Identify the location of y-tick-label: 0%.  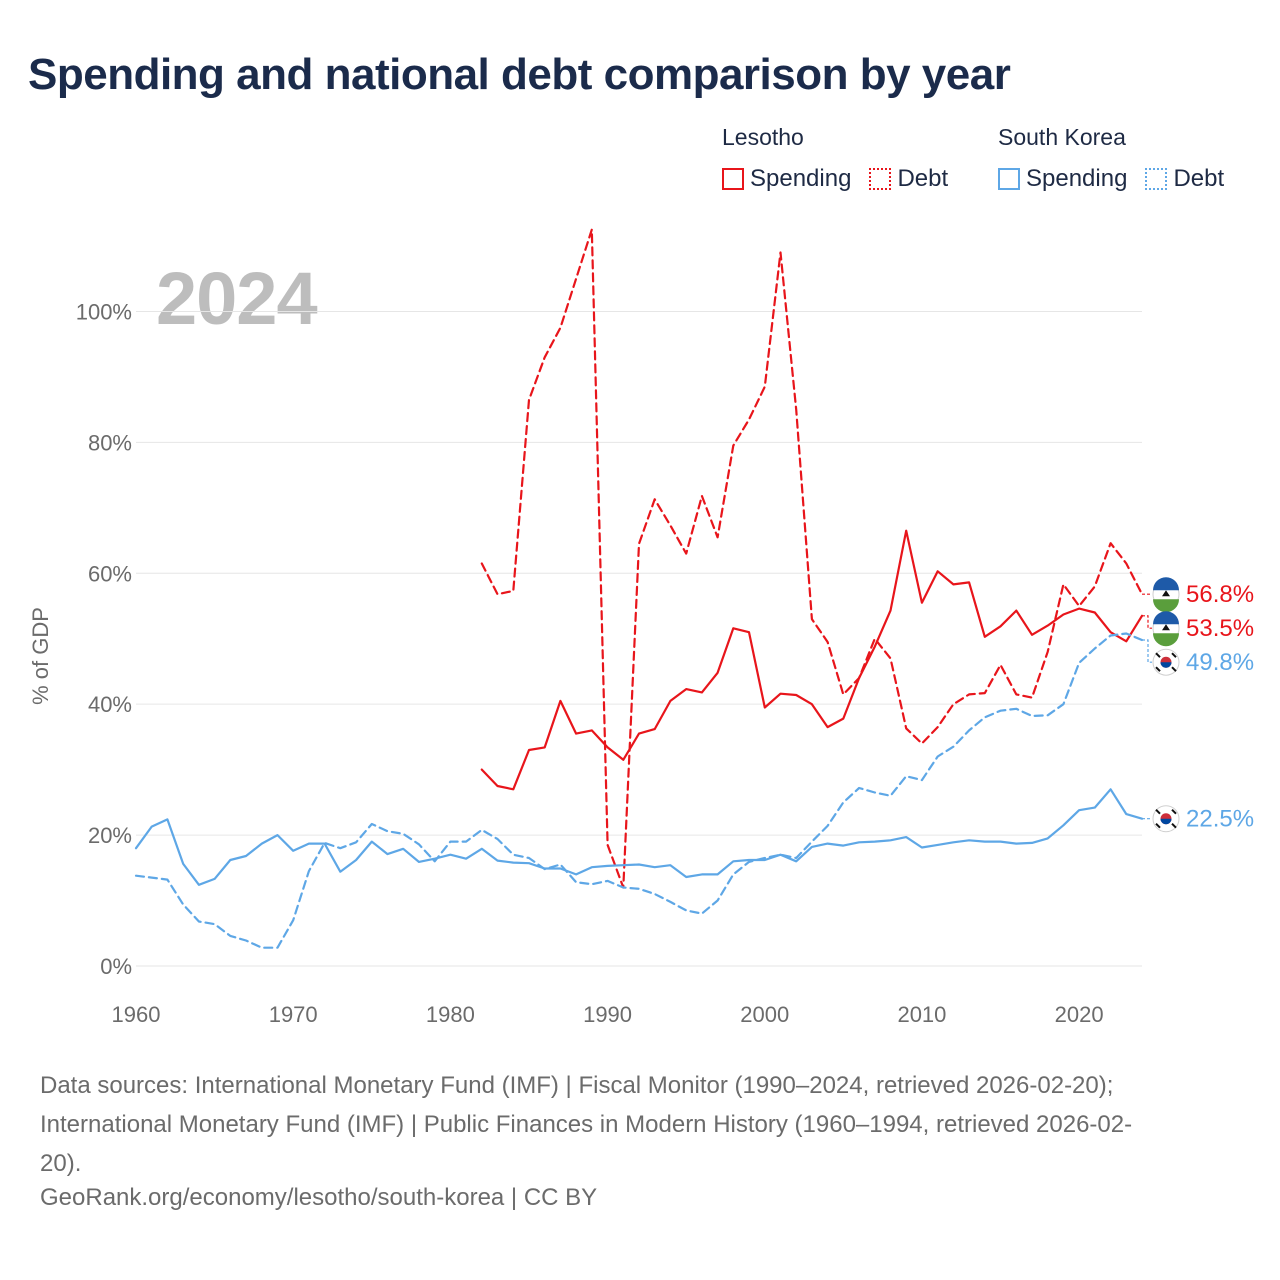
(116, 966).